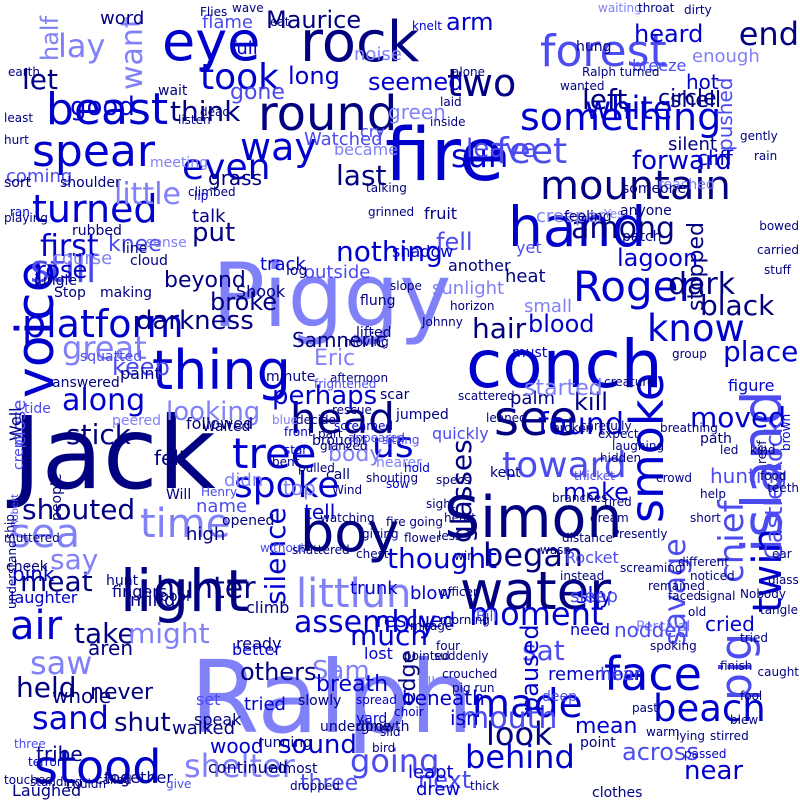 This screenshot has width=800, height=800. I want to click on cloud-word: alone, so click(469, 72).